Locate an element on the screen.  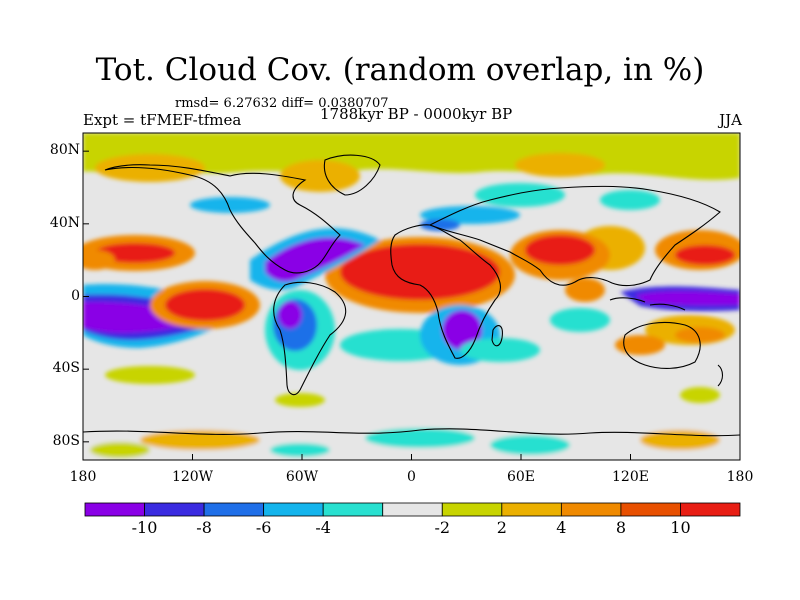
season-label: JJA is located at coordinates (730, 120).